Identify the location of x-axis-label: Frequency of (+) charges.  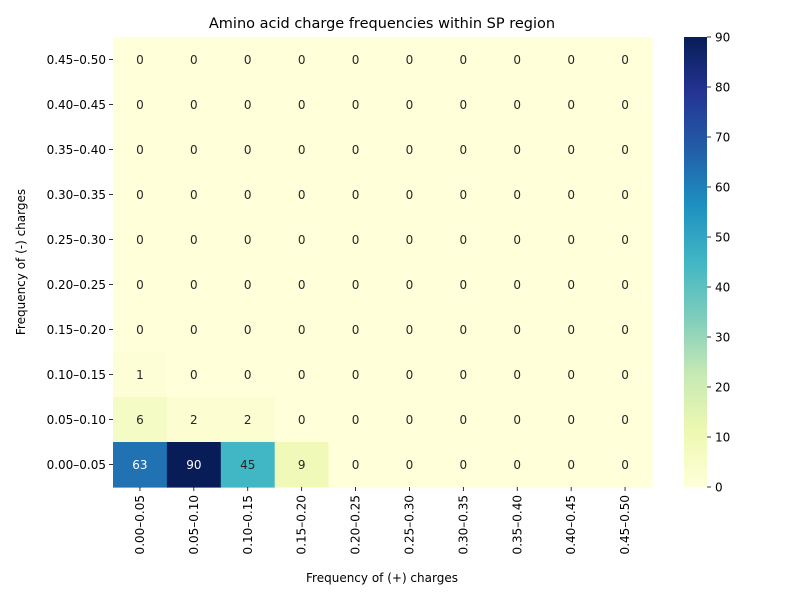
(382, 578).